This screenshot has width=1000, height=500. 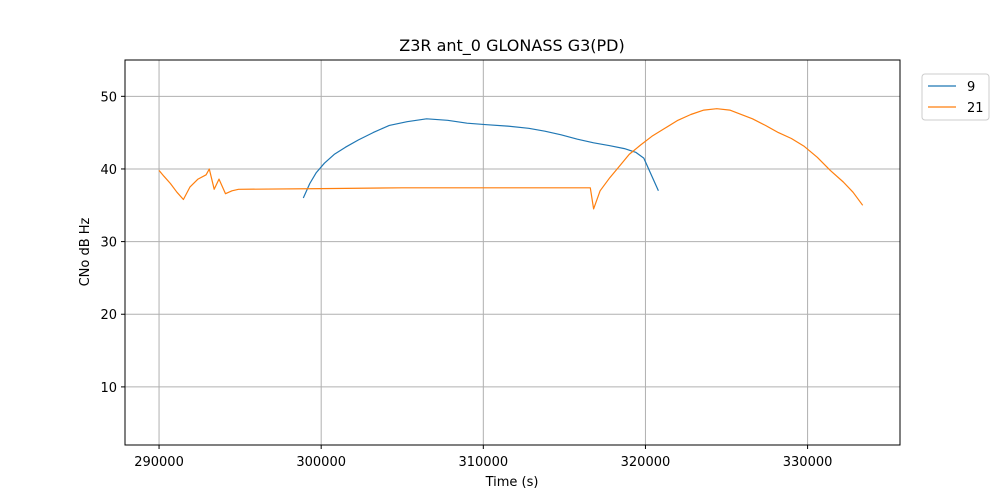 I want to click on legend-entries: 921, so click(x=956, y=98).